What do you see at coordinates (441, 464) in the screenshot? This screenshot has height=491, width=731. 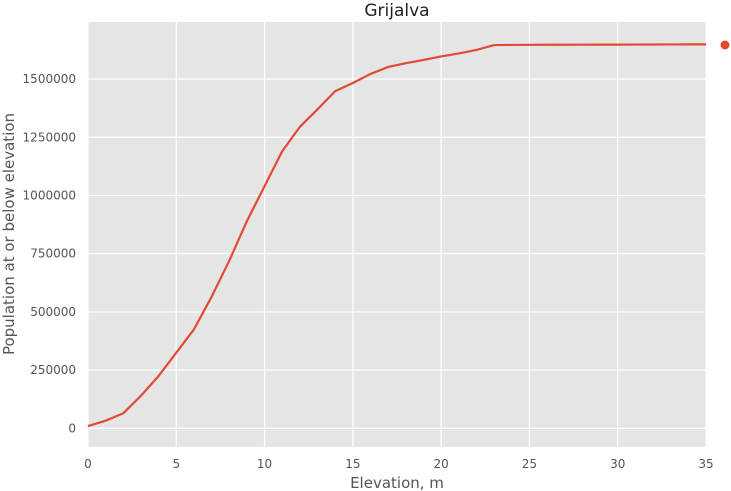 I see `x-tick-label: 20` at bounding box center [441, 464].